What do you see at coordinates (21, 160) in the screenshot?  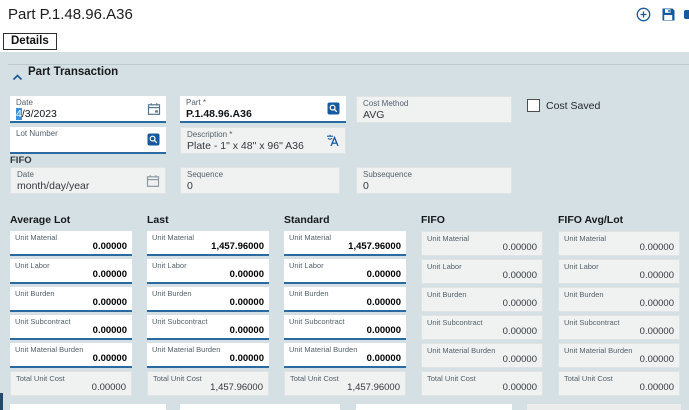 I see `fifo-group-label: FIFO` at bounding box center [21, 160].